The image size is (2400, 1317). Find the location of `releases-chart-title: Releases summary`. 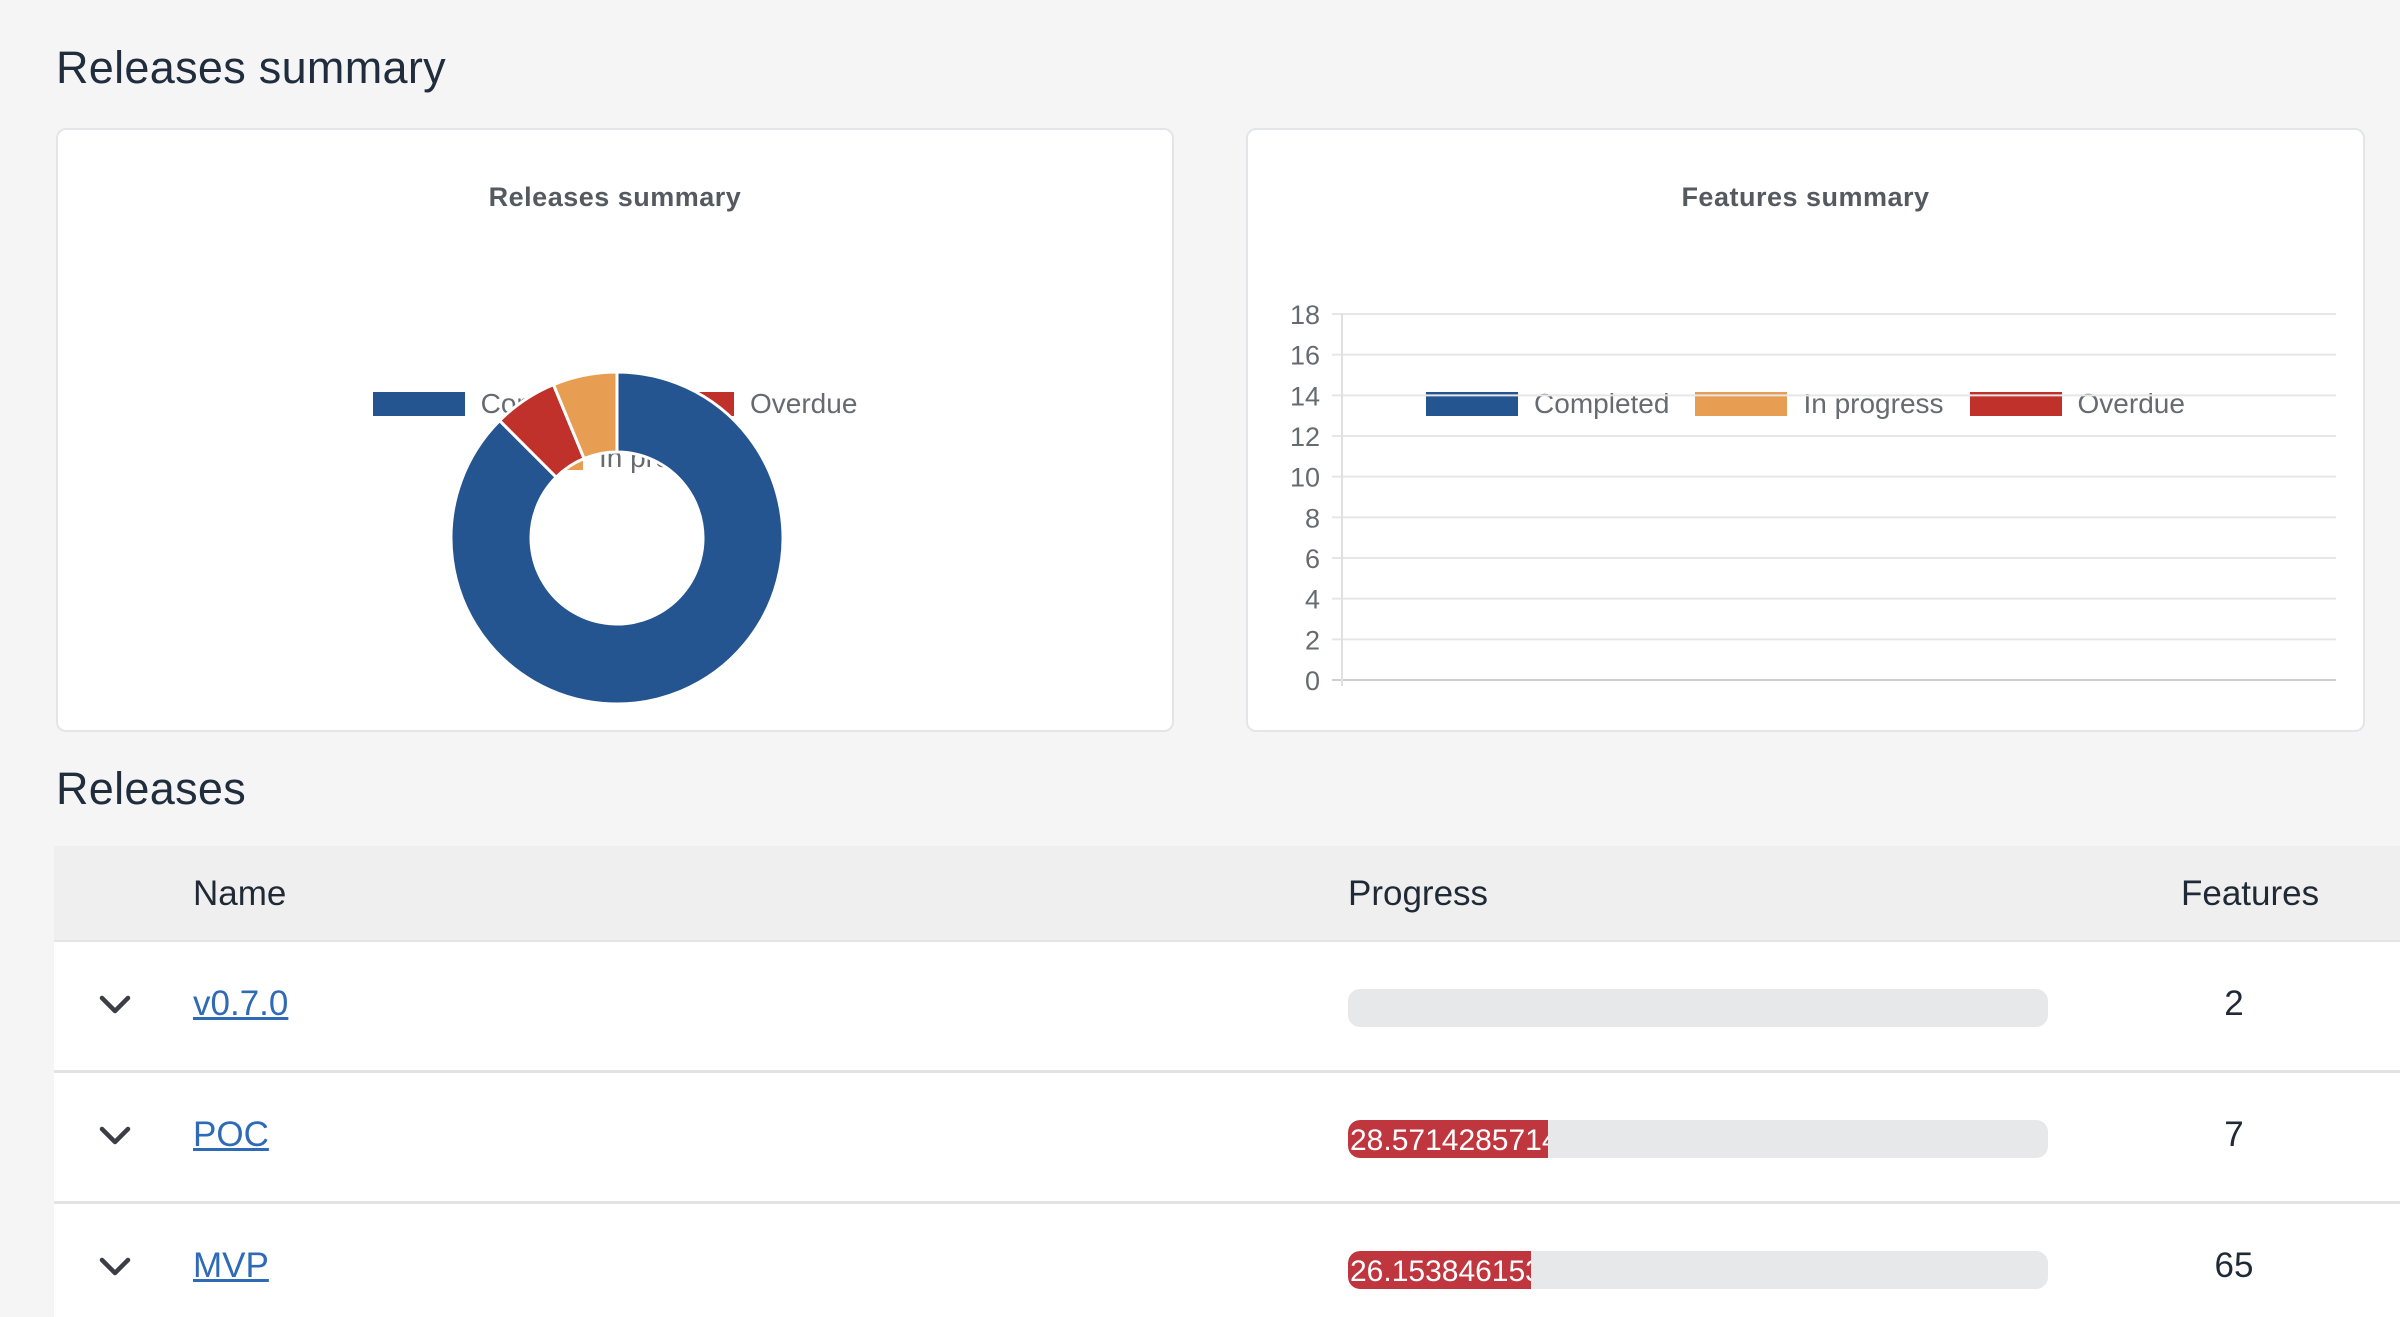

releases-chart-title: Releases summary is located at coordinates (615, 197).